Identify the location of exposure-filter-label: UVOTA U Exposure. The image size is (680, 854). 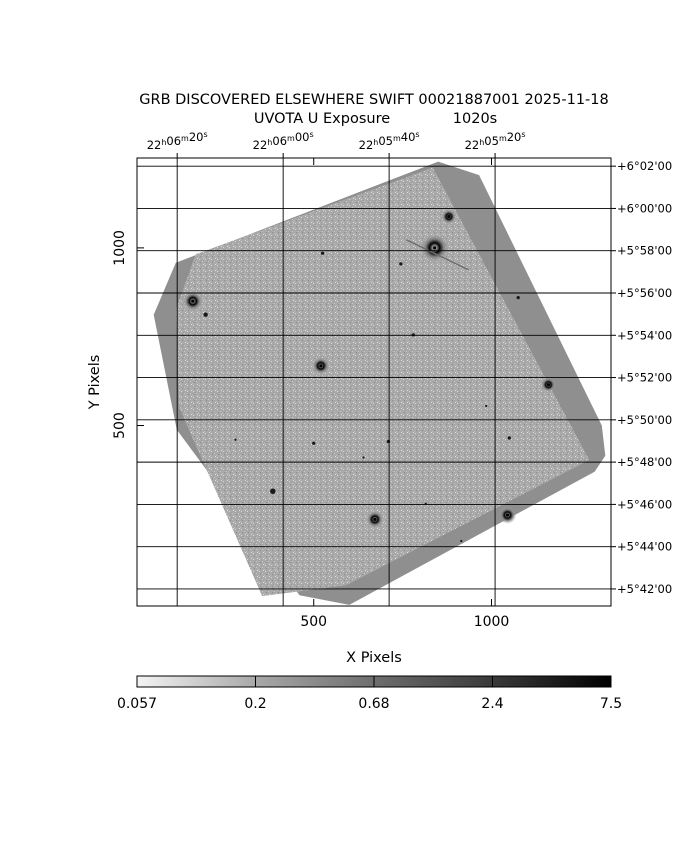
(322, 119).